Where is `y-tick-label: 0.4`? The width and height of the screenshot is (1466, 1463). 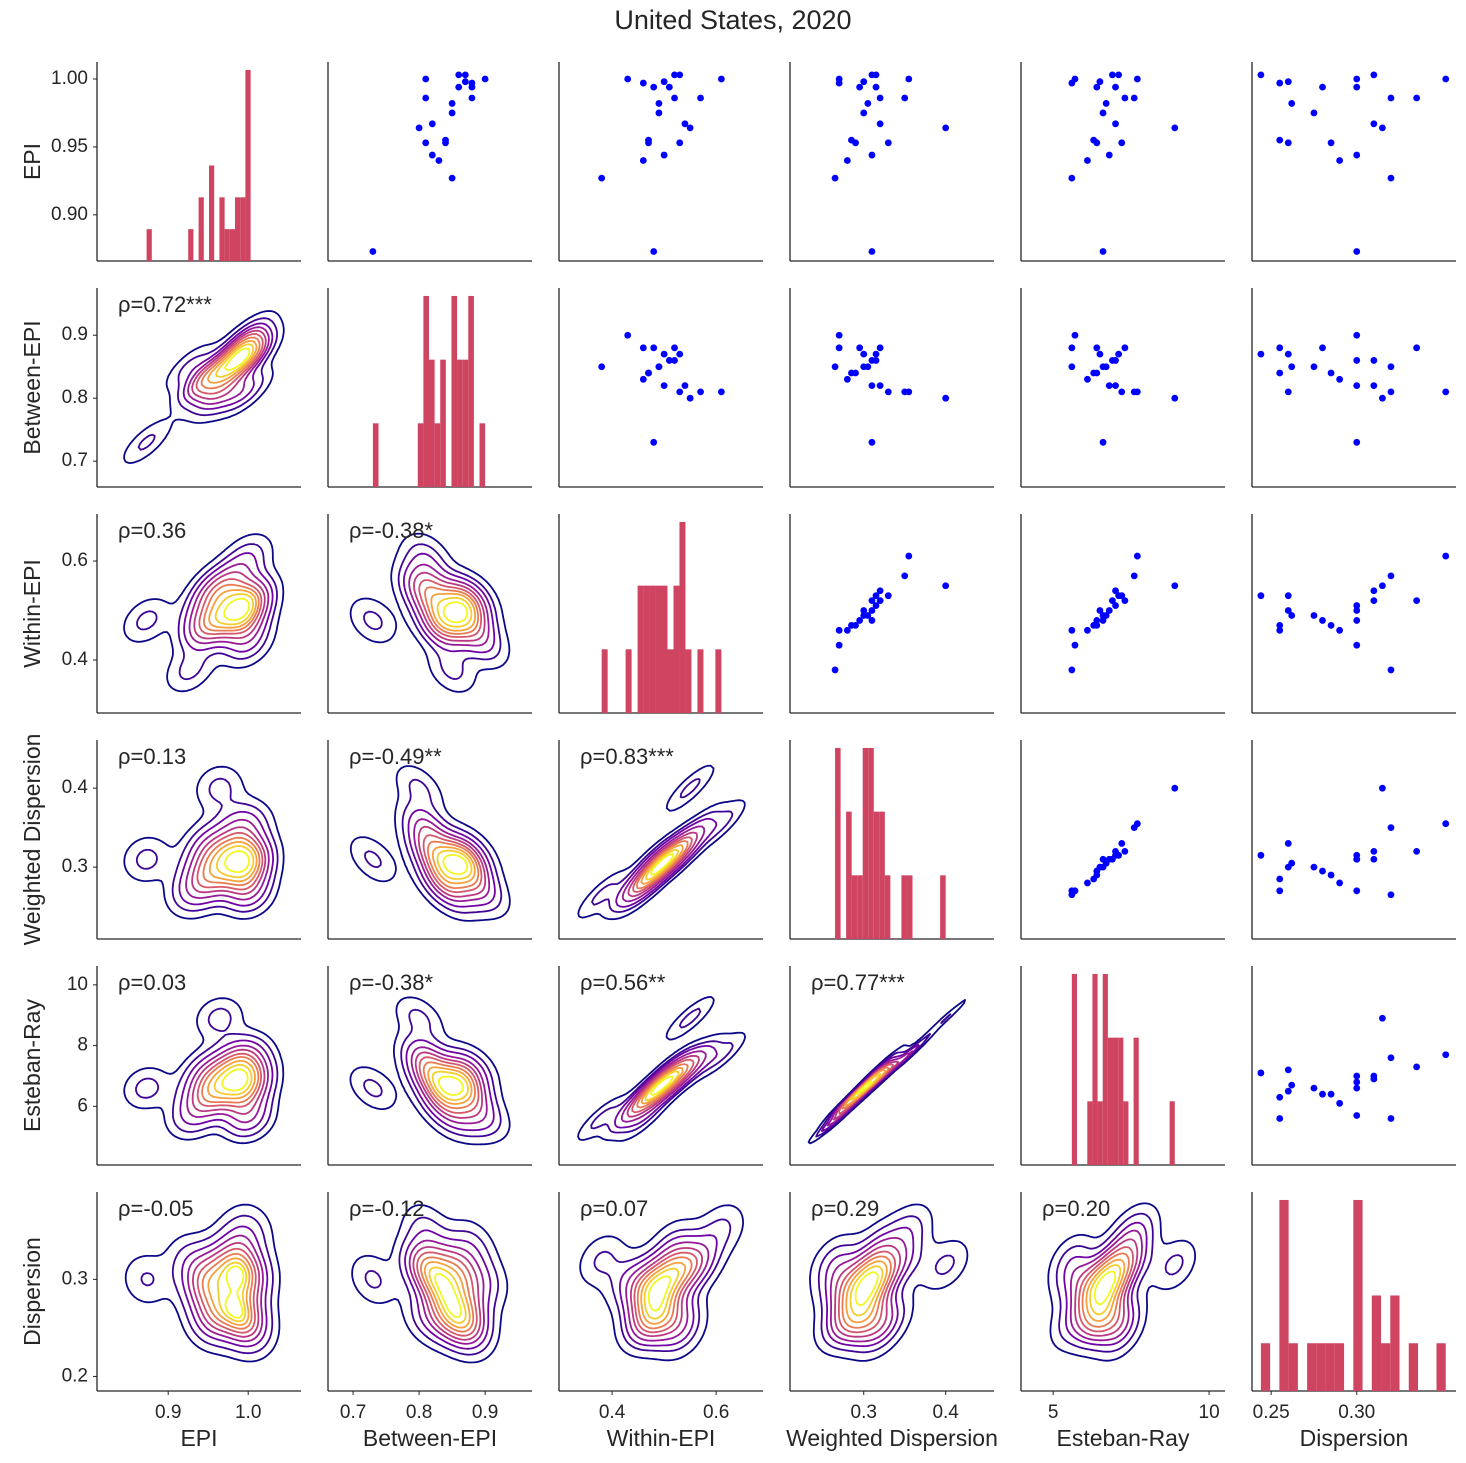
y-tick-label: 0.4 is located at coordinates (75, 659).